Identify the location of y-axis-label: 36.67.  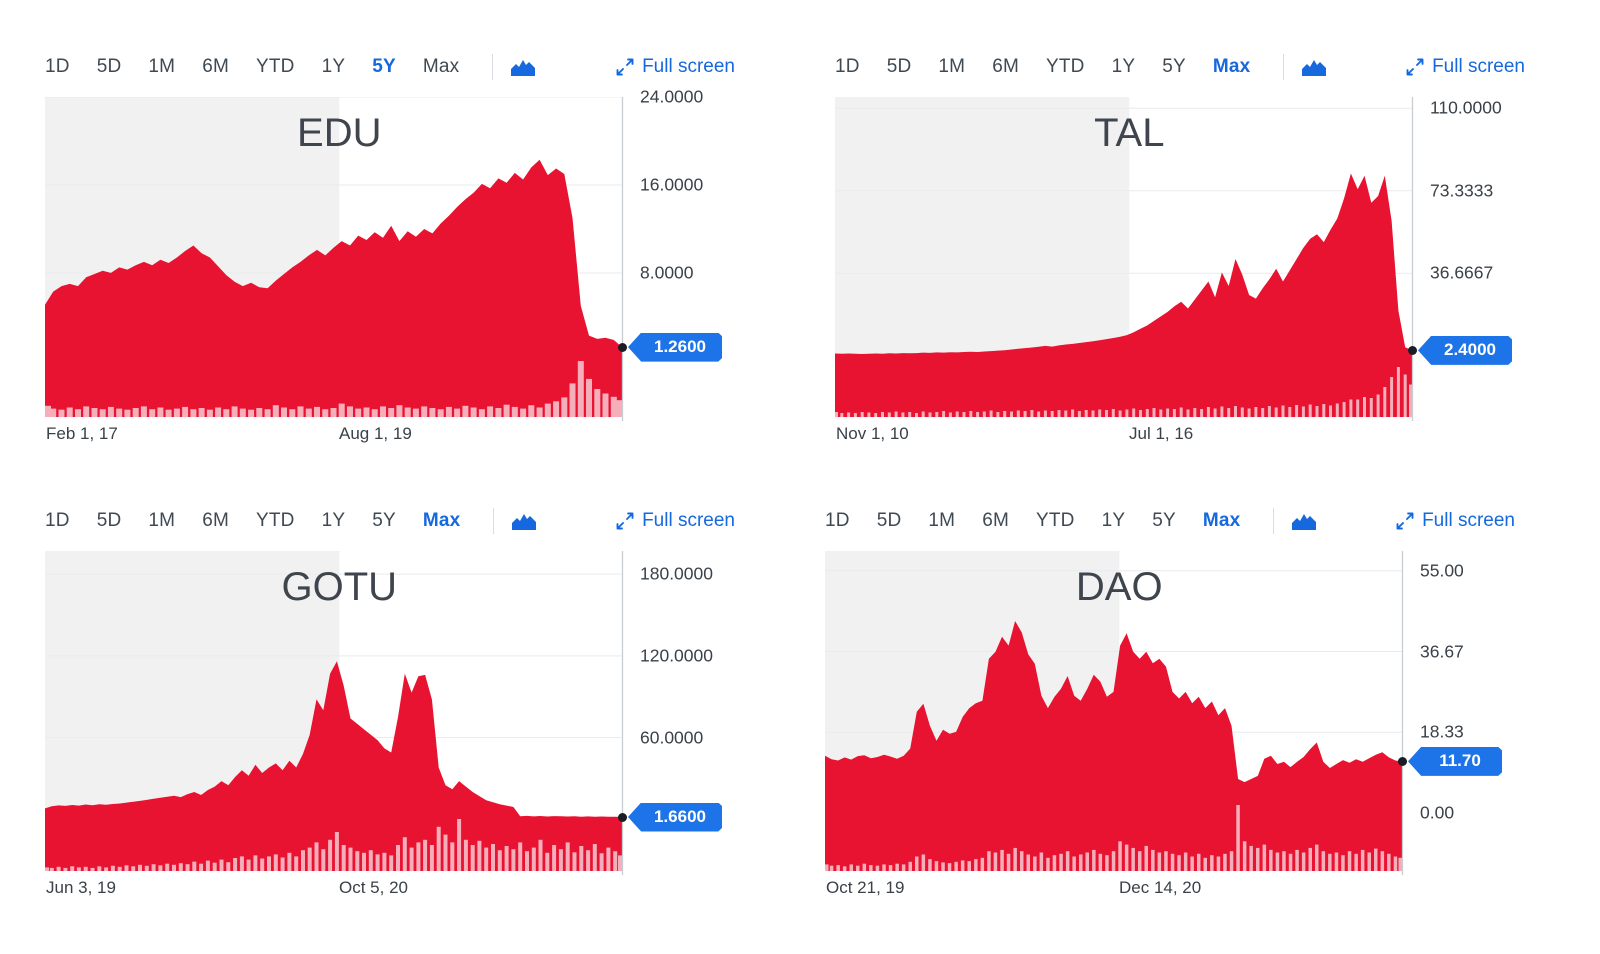
(1442, 651).